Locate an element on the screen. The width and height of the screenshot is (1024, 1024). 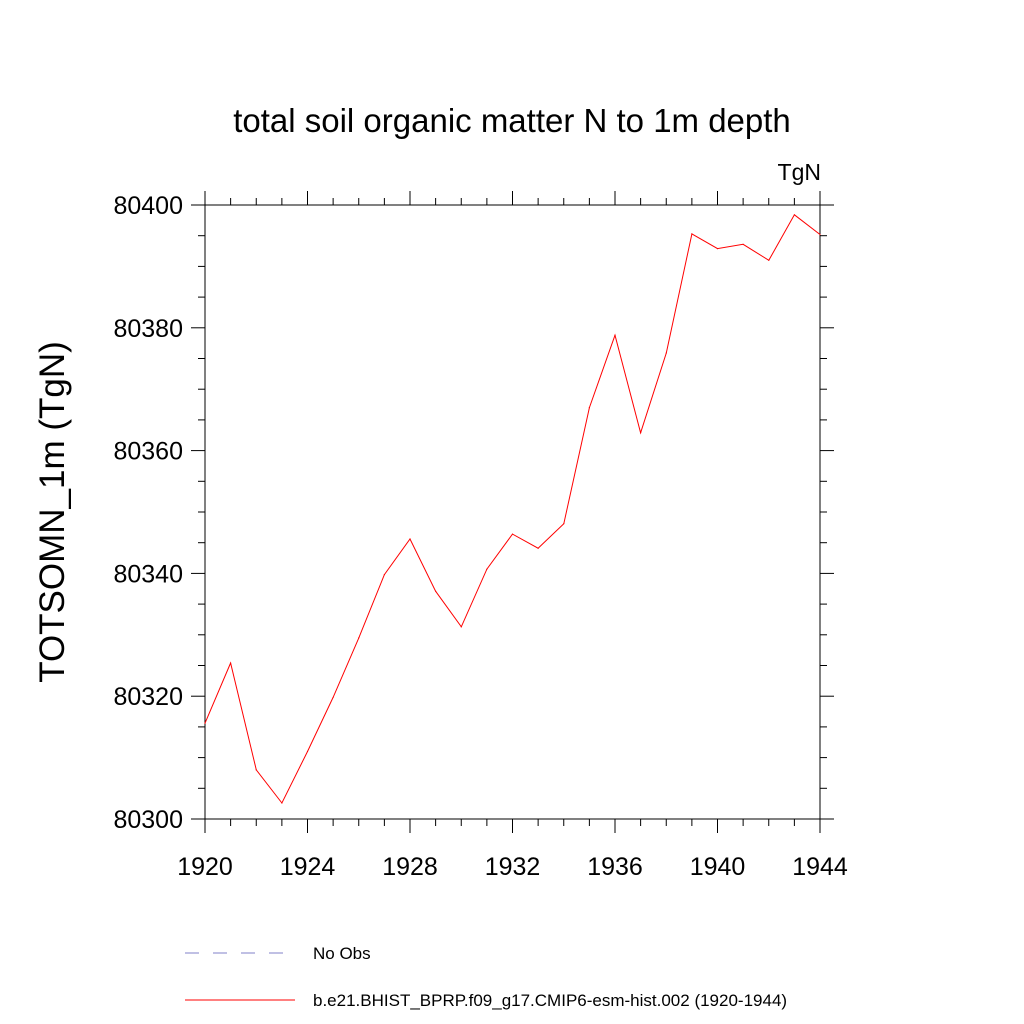
y-tick-label: 80320 is located at coordinates (148, 697).